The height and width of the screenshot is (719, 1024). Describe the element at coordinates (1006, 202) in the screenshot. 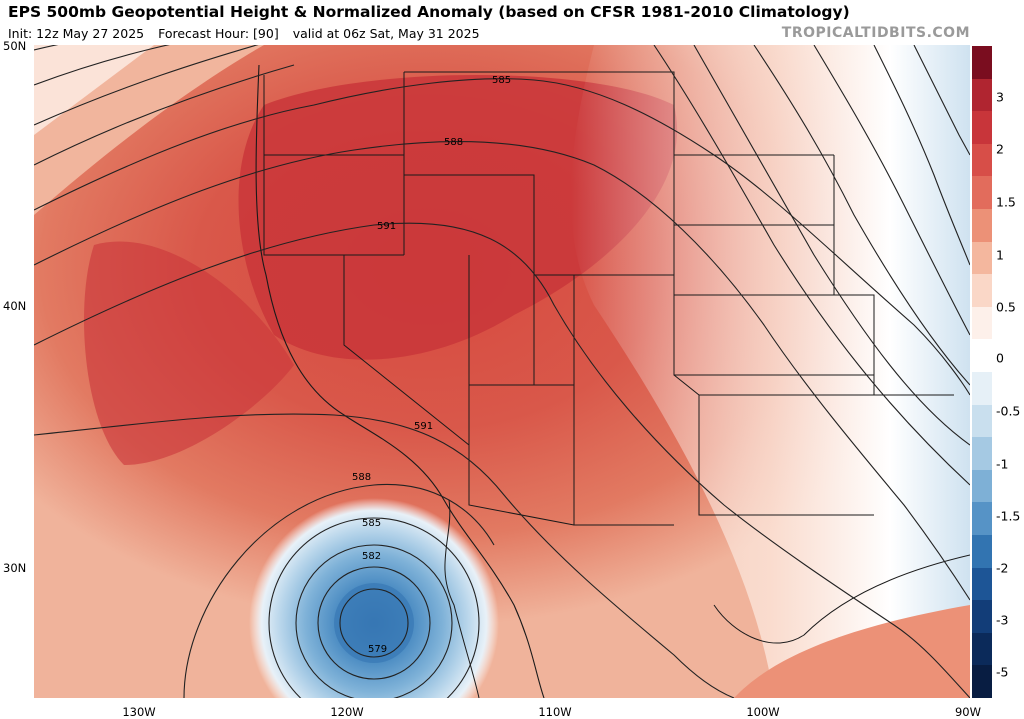

I see `colorbar-label: 1.5` at that location.